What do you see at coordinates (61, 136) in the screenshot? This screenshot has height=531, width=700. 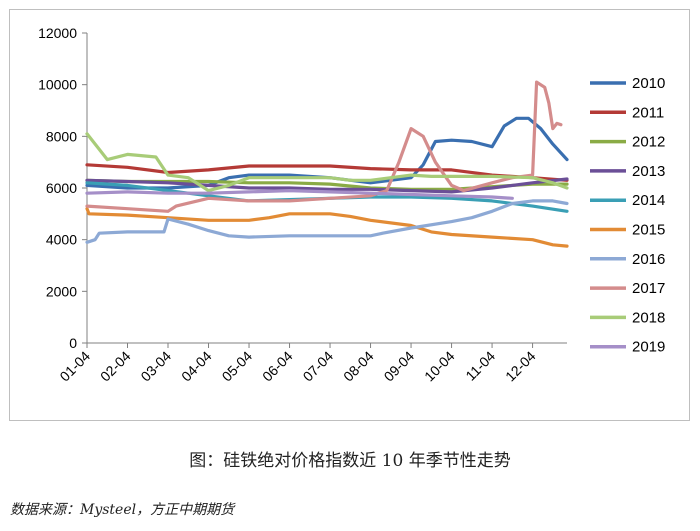 I see `y-tick-label: 8000` at bounding box center [61, 136].